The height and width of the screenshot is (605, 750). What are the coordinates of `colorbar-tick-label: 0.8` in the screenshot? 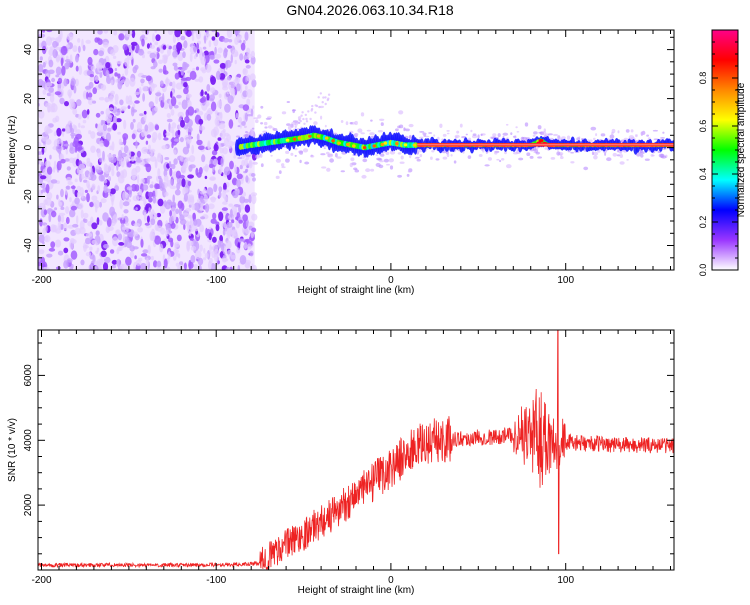 It's located at (703, 78).